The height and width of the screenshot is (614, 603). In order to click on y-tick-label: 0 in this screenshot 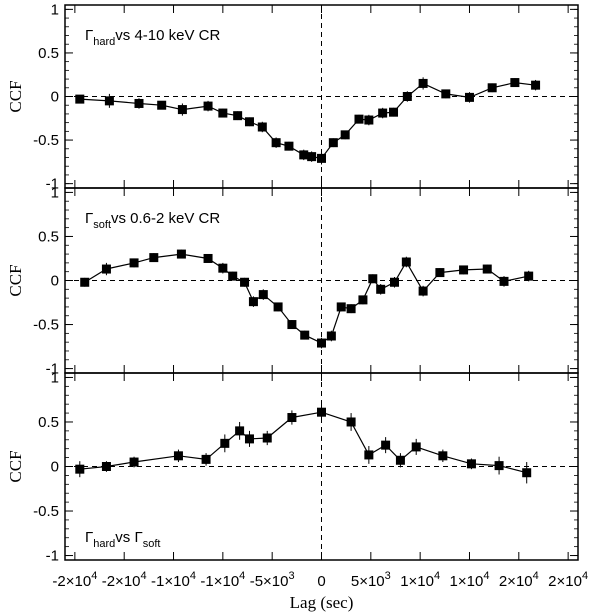, I will do `click(55, 97)`.